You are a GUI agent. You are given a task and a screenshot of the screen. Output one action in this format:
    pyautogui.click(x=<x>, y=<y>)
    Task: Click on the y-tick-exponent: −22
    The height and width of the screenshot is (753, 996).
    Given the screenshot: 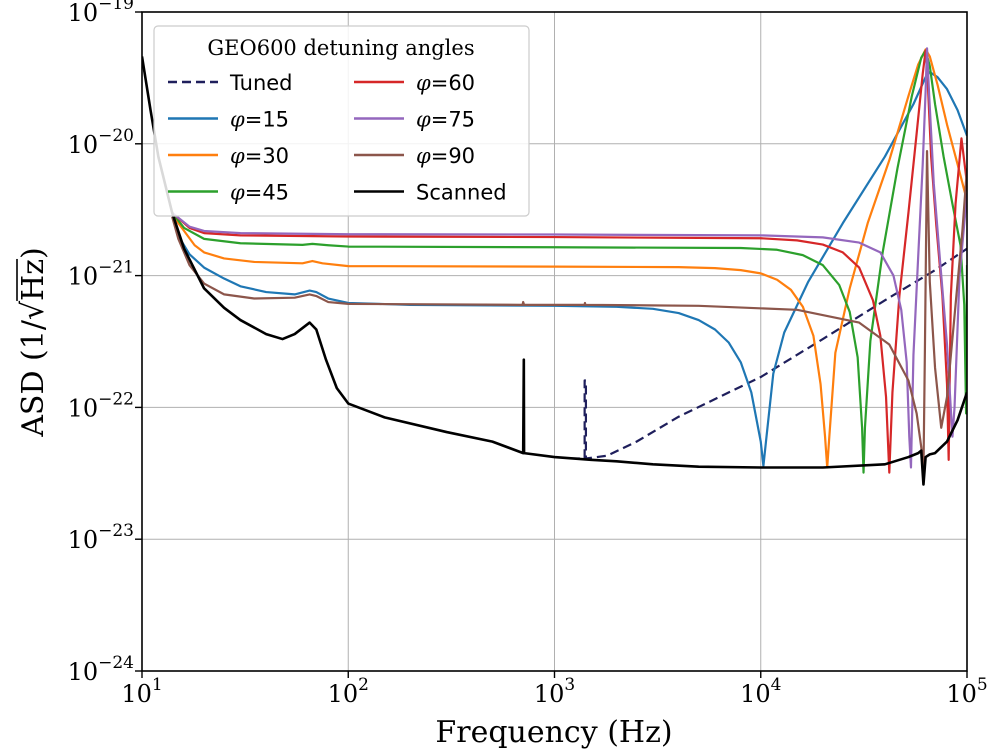 What is the action you would take?
    pyautogui.click(x=116, y=399)
    